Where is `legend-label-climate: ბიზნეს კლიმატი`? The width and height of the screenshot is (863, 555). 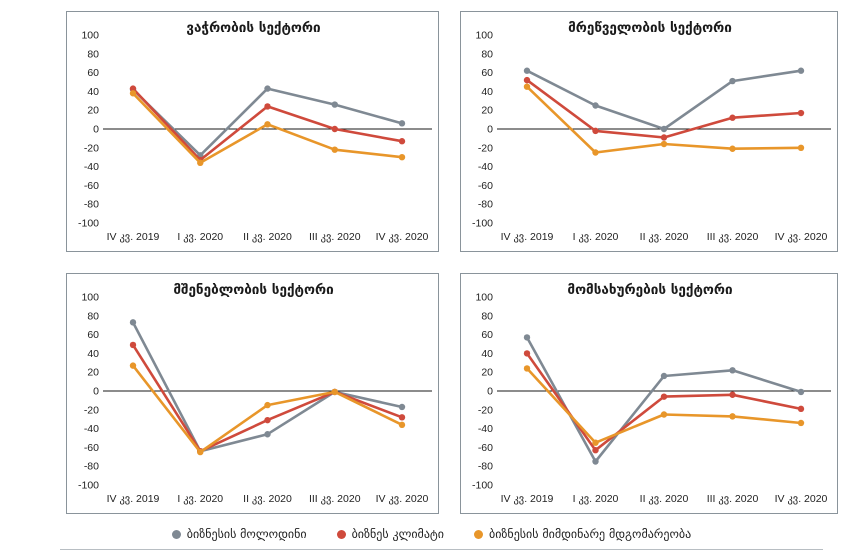 legend-label-climate: ბიზნეს კლიმატი is located at coordinates (397, 534).